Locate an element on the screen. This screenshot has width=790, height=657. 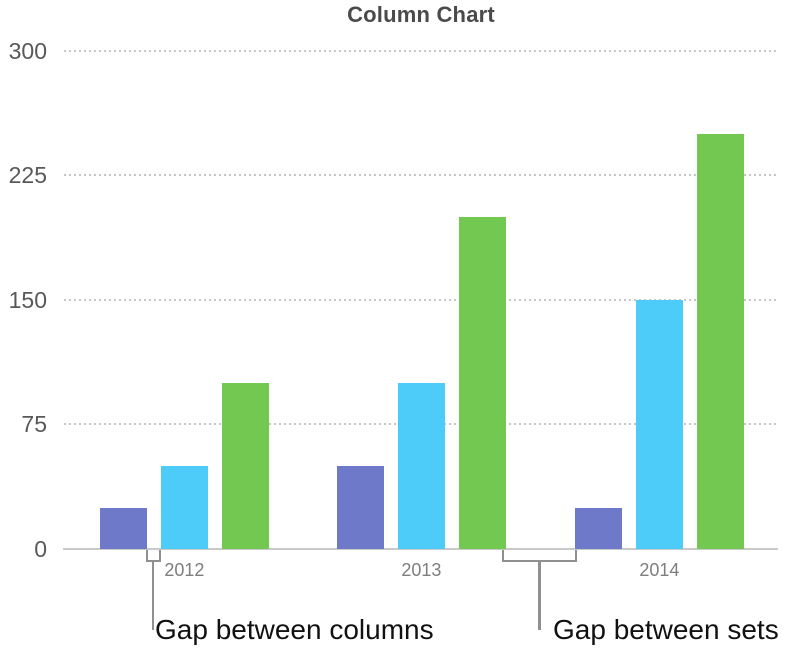
bar-2012-blue-series is located at coordinates (184, 507).